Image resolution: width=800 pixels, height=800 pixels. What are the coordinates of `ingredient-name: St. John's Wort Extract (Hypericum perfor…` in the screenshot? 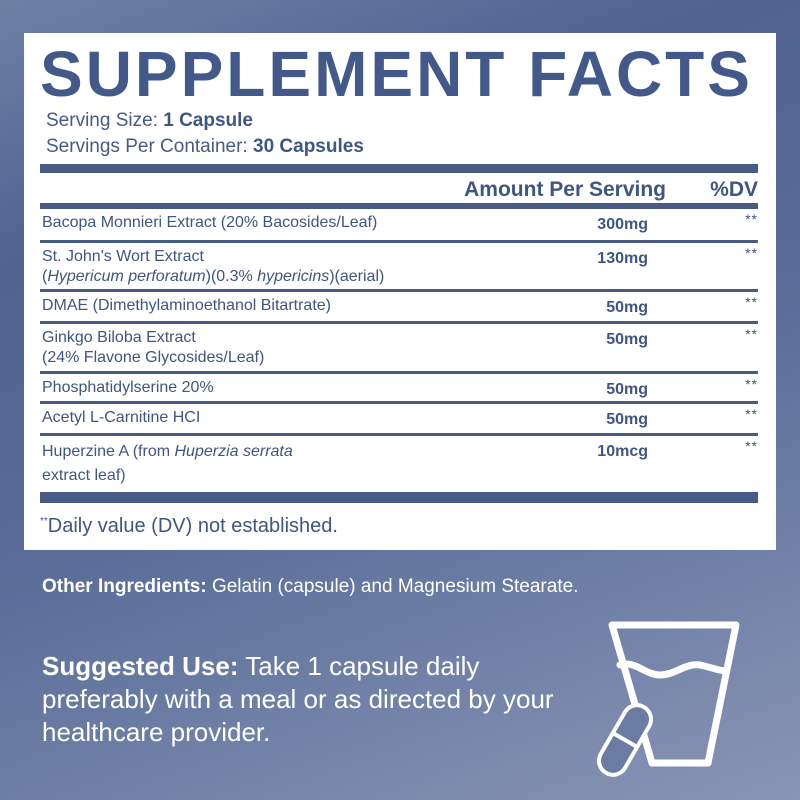 It's located at (213, 267).